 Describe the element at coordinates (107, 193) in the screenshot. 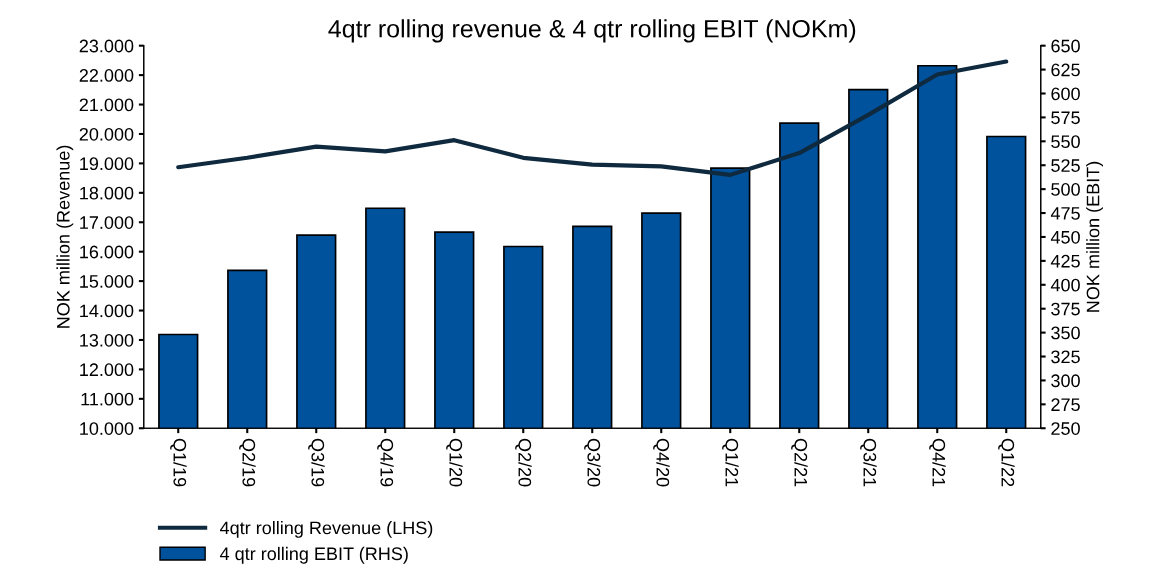

I see `y-tick-label: 18.000` at that location.